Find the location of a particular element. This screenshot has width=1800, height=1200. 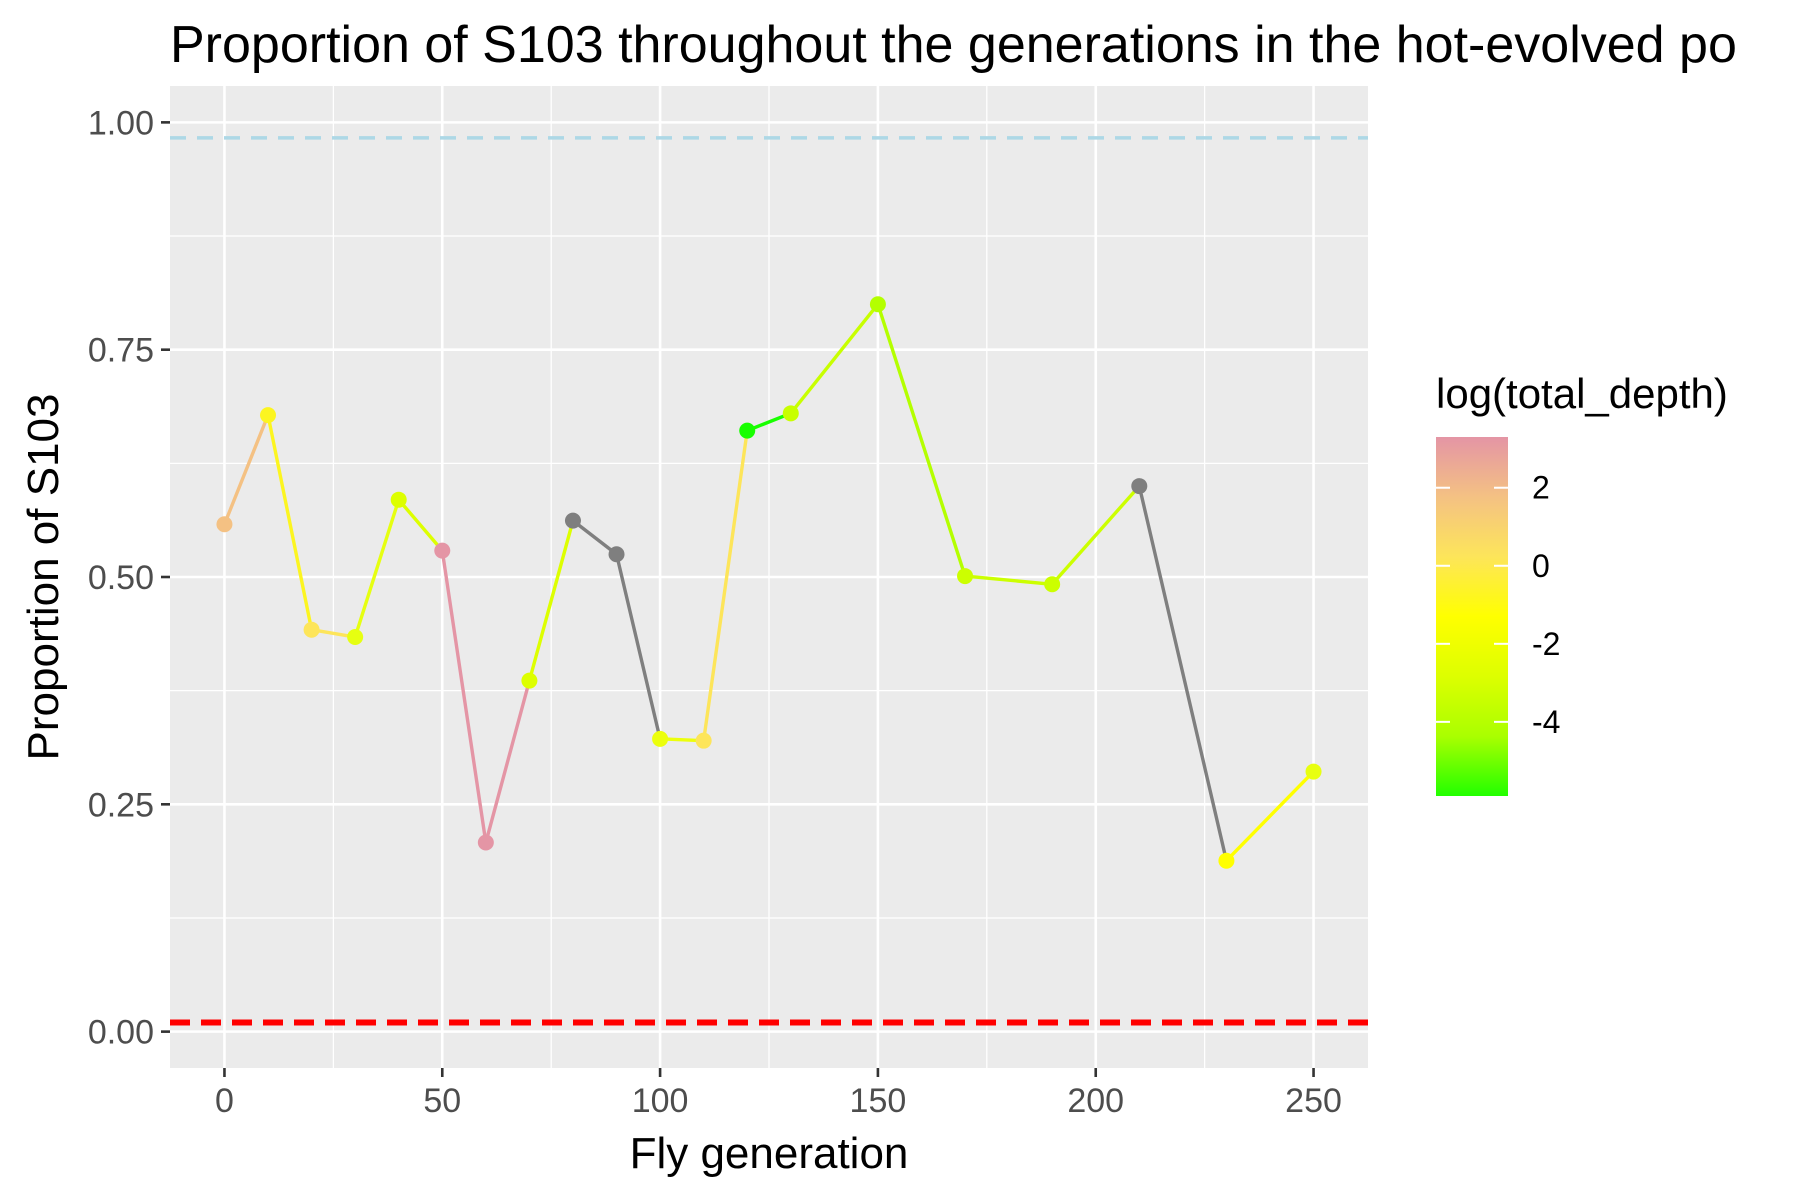

x-tick-label: 0 is located at coordinates (224, 1101).